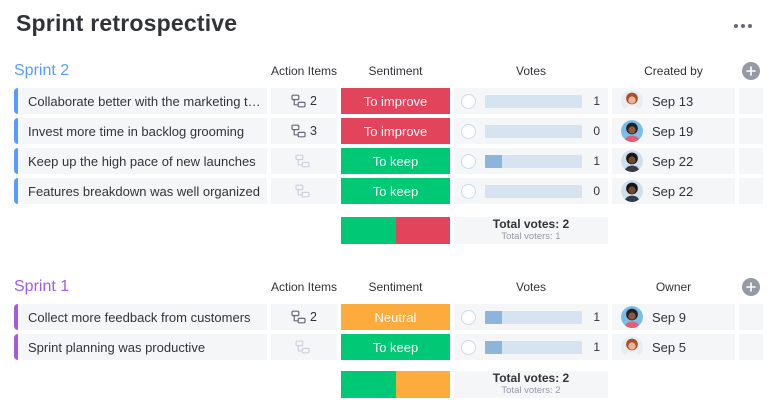 This screenshot has height=405, width=770. I want to click on owner-cell: Sep 5, so click(673, 347).